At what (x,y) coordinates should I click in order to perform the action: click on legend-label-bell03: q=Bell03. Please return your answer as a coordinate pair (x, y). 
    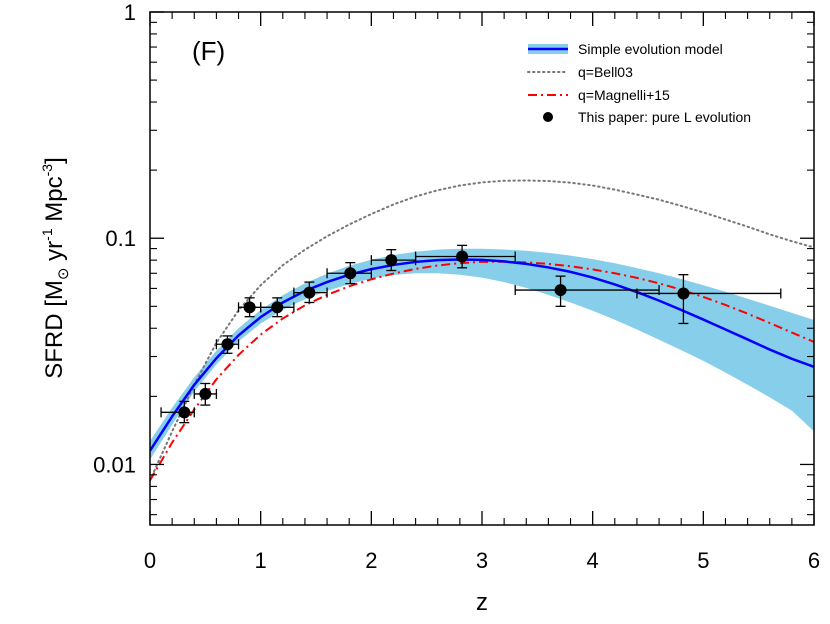
    Looking at the image, I should click on (605, 72).